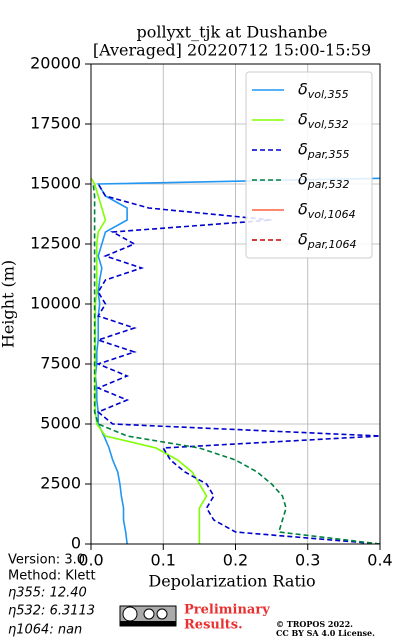 The image size is (400, 640). Describe the element at coordinates (52, 576) in the screenshot. I see `annotation: Method: Klett` at that location.